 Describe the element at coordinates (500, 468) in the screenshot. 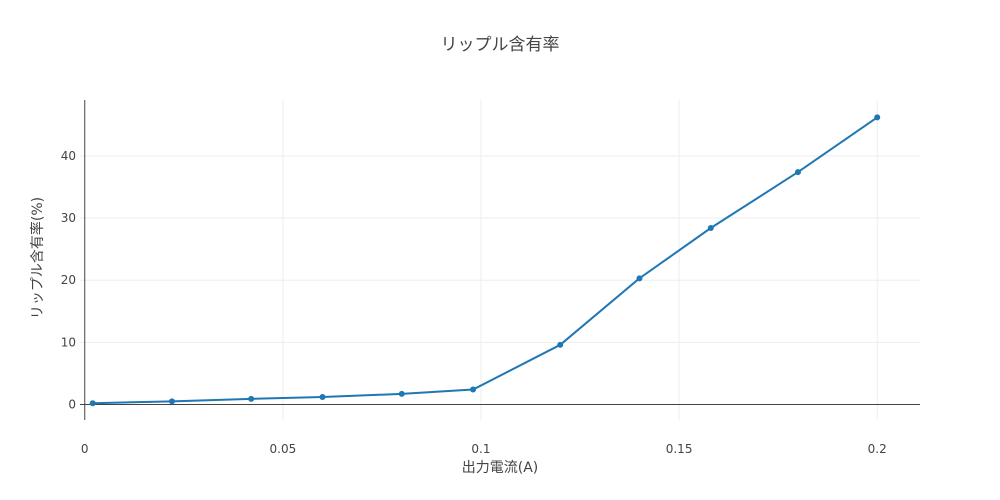

I see `x-axis-title: 出力電流(A)` at that location.